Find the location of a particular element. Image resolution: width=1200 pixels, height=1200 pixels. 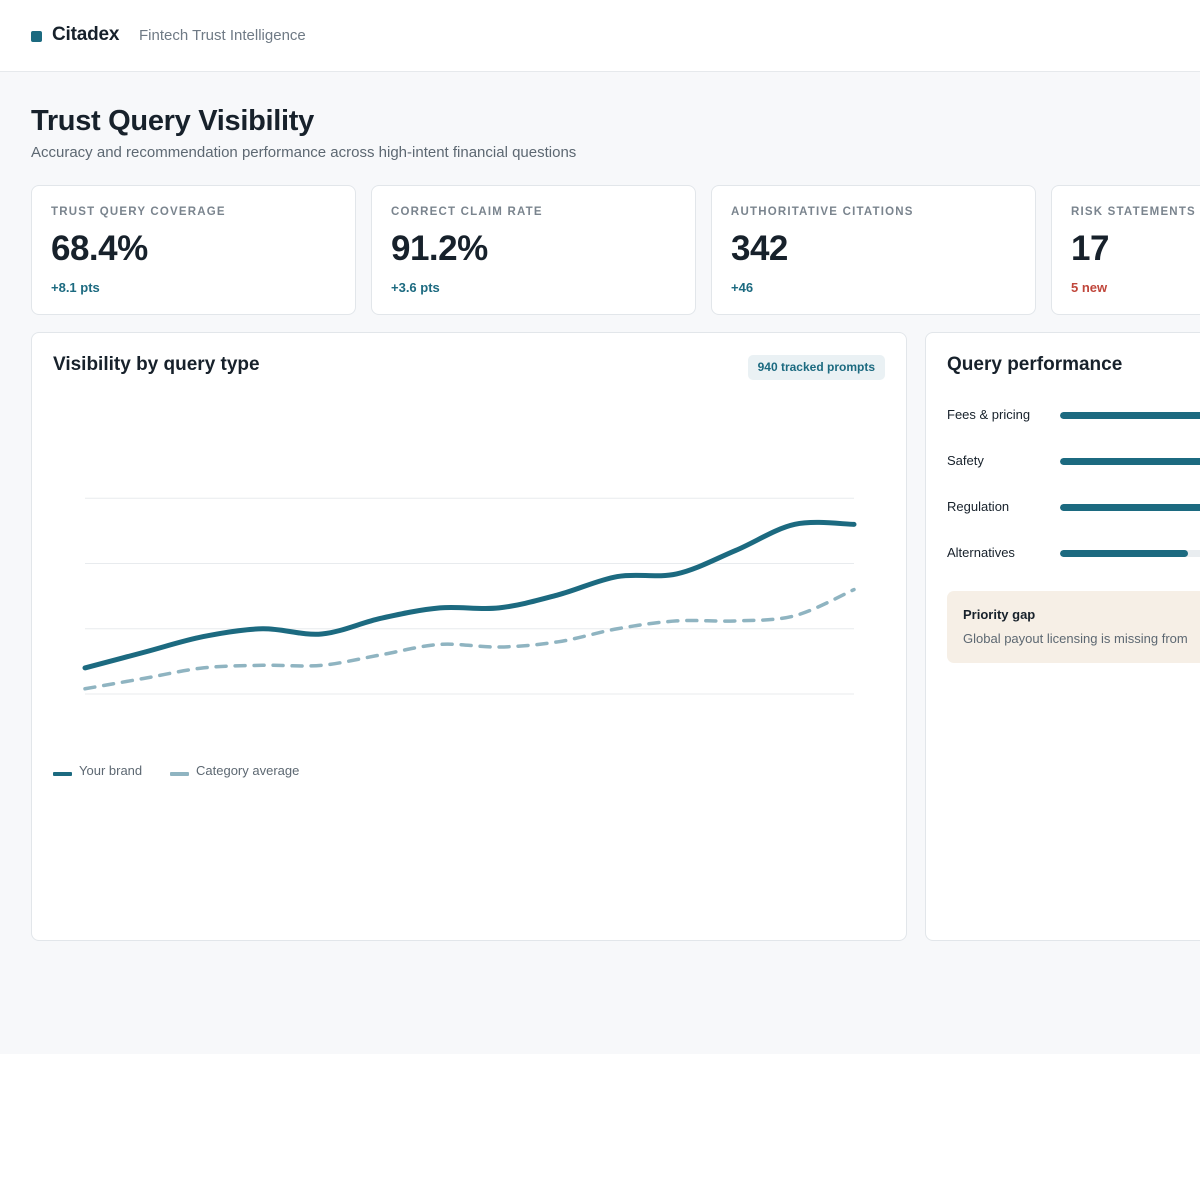

kpi-delta: +8.1 pts is located at coordinates (75, 287).